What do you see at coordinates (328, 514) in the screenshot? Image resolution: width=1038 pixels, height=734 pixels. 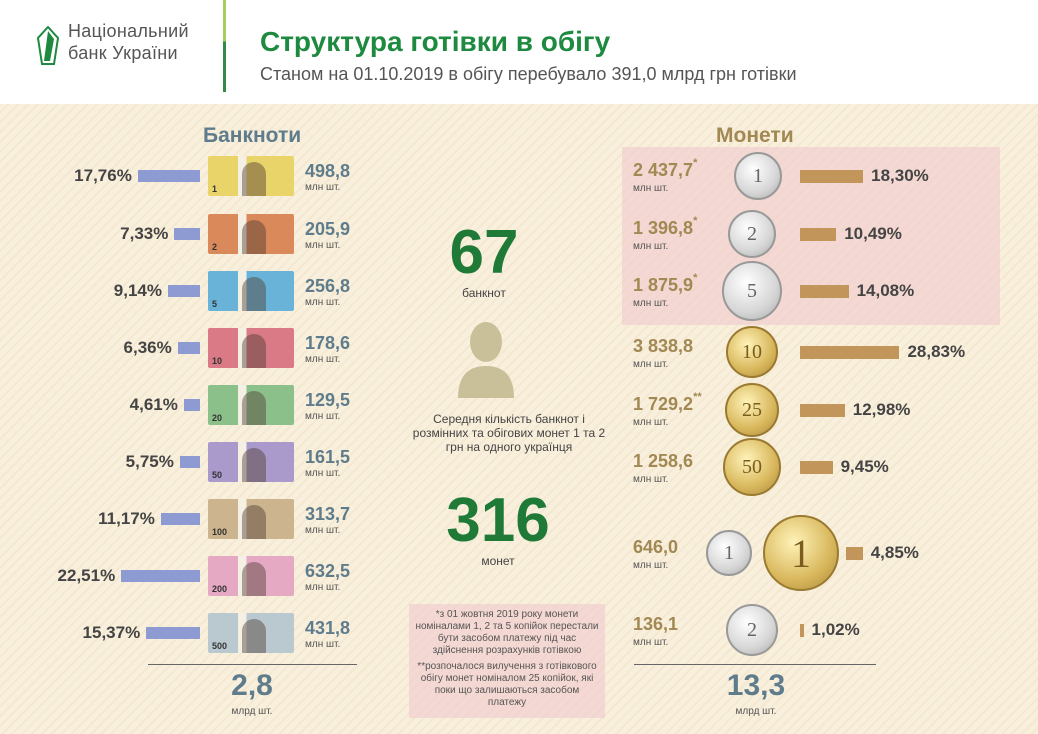 I see `banknote-count: 313,7` at bounding box center [328, 514].